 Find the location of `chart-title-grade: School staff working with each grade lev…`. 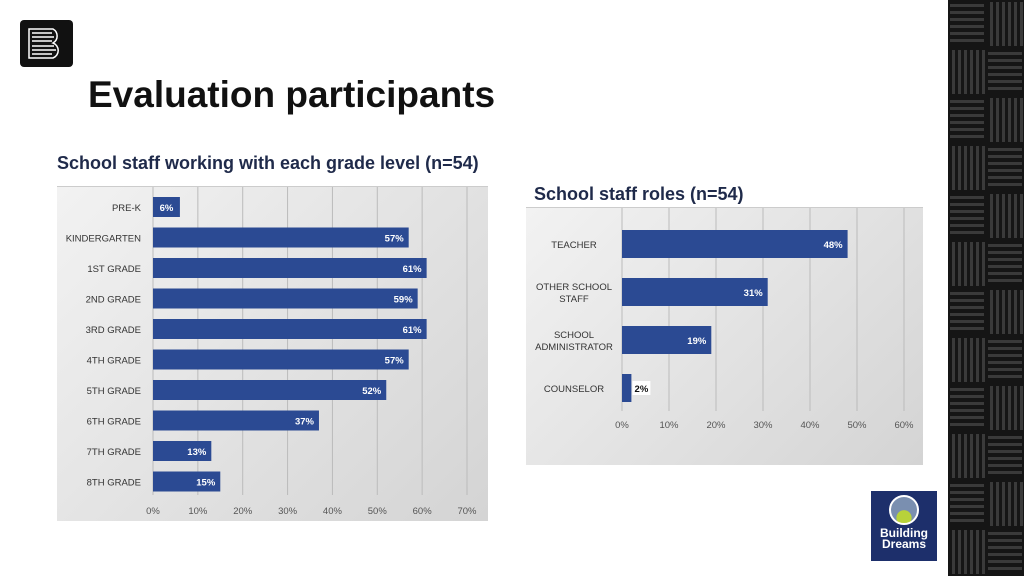

chart-title-grade: School staff working with each grade lev… is located at coordinates (268, 163).